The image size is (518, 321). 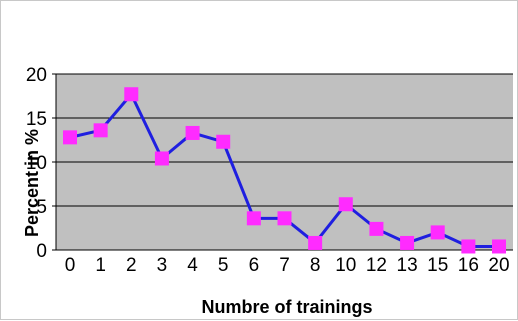 What do you see at coordinates (498, 265) in the screenshot?
I see `x-tick-label: 20` at bounding box center [498, 265].